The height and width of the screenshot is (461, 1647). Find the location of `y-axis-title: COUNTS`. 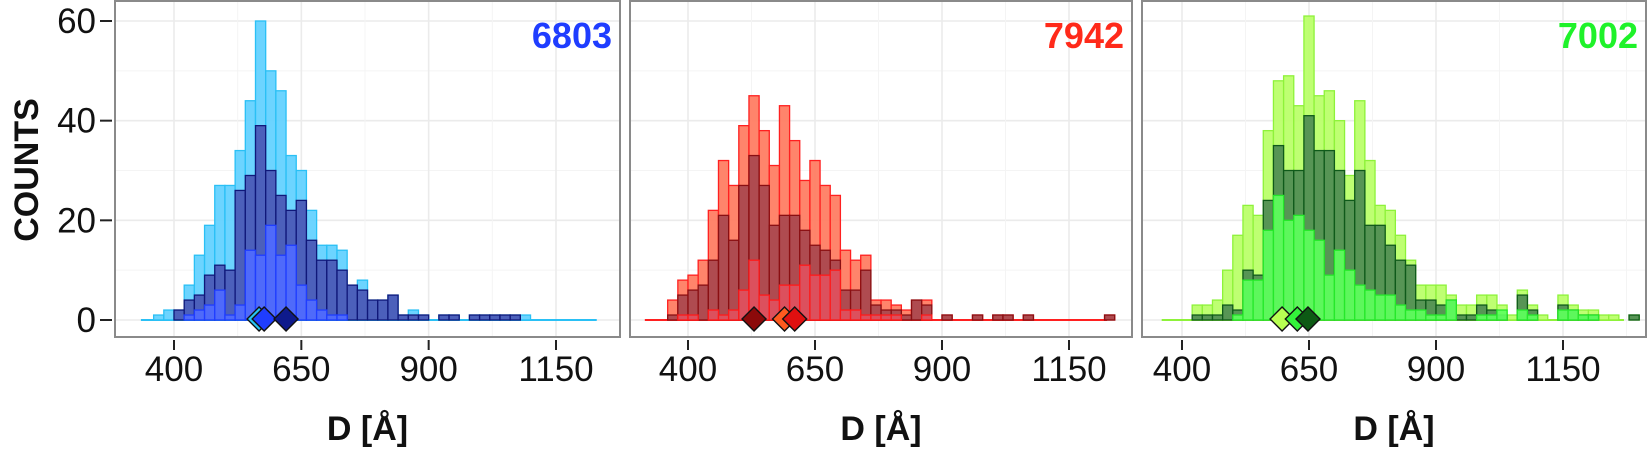

y-axis-title: COUNTS is located at coordinates (27, 170).